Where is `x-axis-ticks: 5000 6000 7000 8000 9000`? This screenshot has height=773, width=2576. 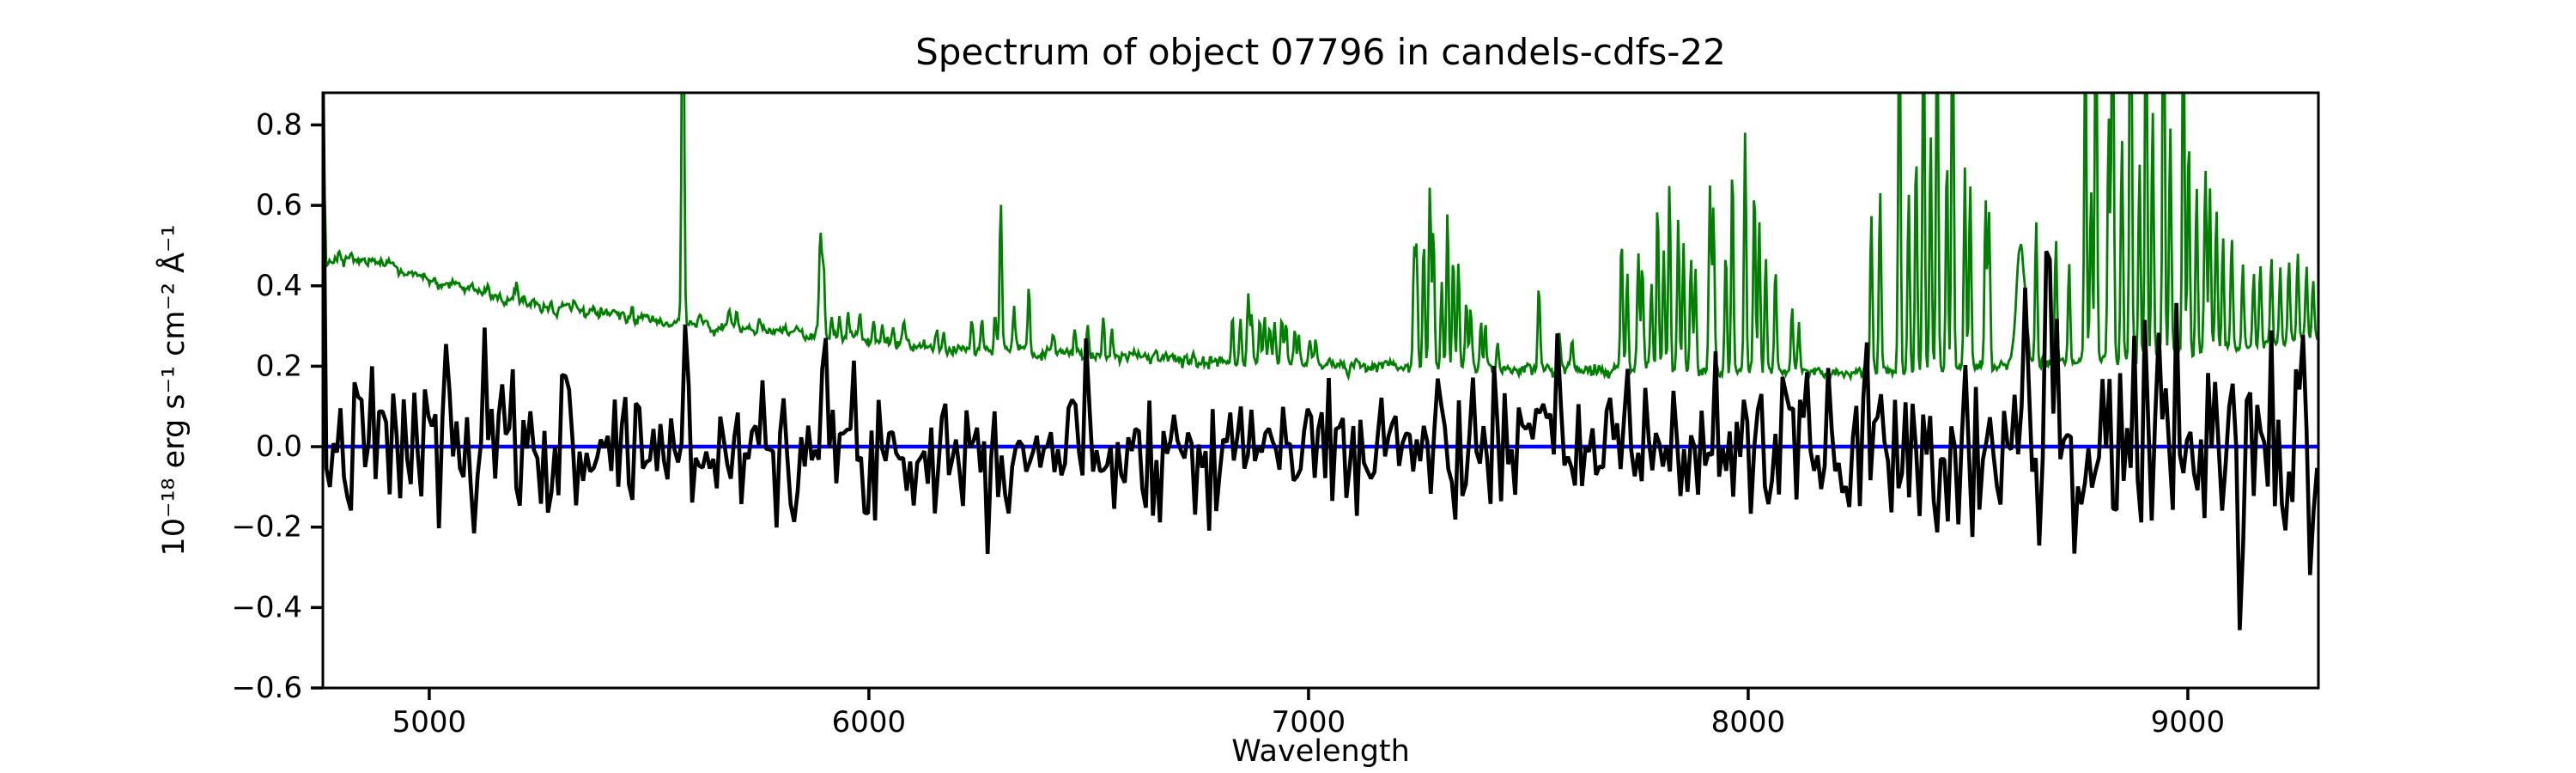
x-axis-ticks: 5000 6000 7000 8000 9000 is located at coordinates (1309, 714).